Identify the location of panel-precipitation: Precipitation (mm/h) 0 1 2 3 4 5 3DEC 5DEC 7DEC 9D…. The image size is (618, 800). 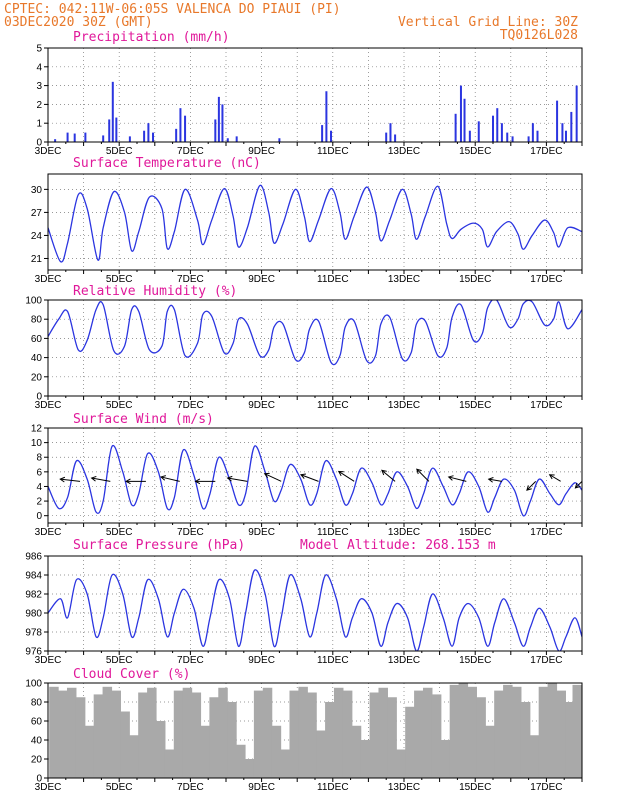
(309, 93).